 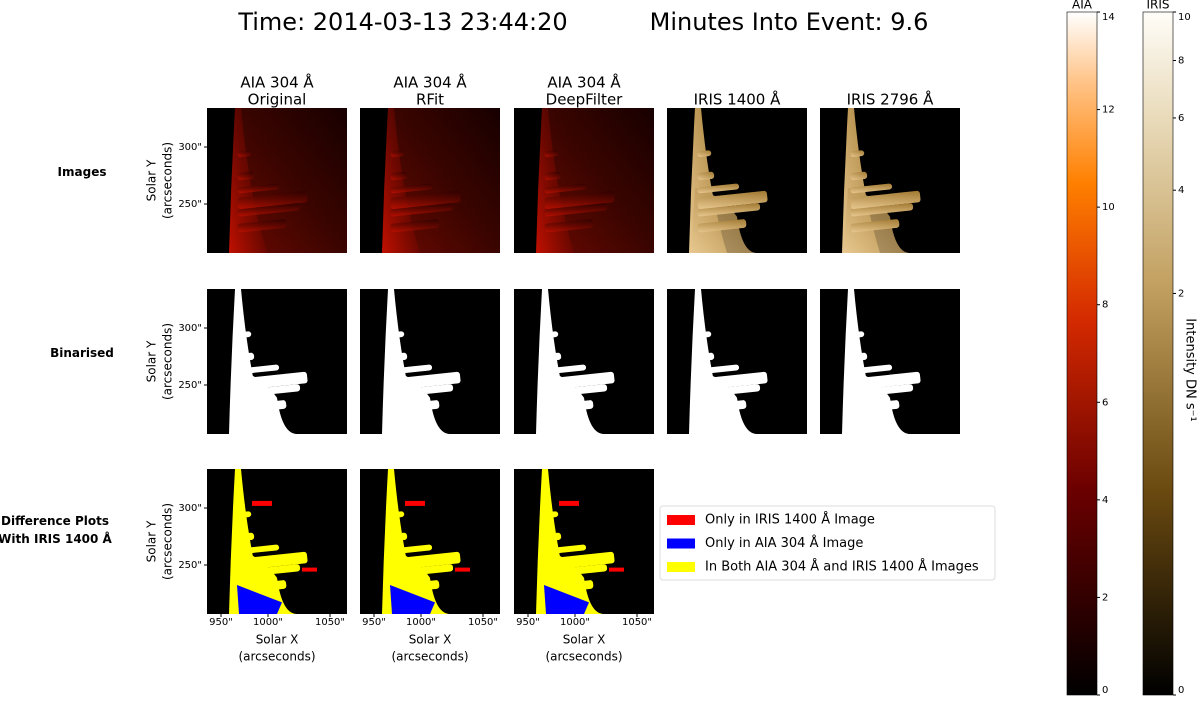 I want to click on colorbar-name: AIA, so click(x=1082, y=6).